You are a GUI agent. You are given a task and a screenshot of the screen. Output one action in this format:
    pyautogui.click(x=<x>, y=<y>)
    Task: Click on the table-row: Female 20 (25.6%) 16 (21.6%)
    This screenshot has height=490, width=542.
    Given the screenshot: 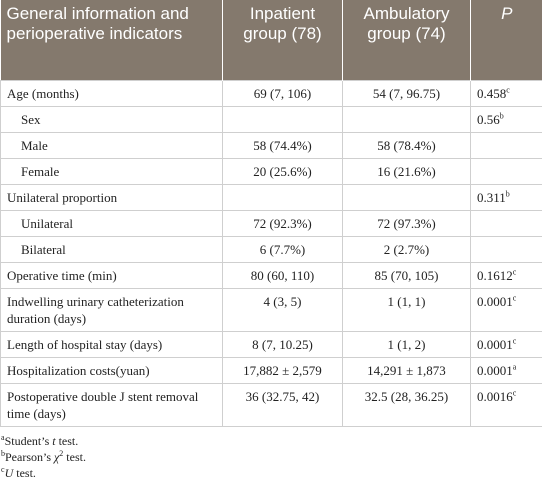 What is the action you would take?
    pyautogui.click(x=271, y=171)
    